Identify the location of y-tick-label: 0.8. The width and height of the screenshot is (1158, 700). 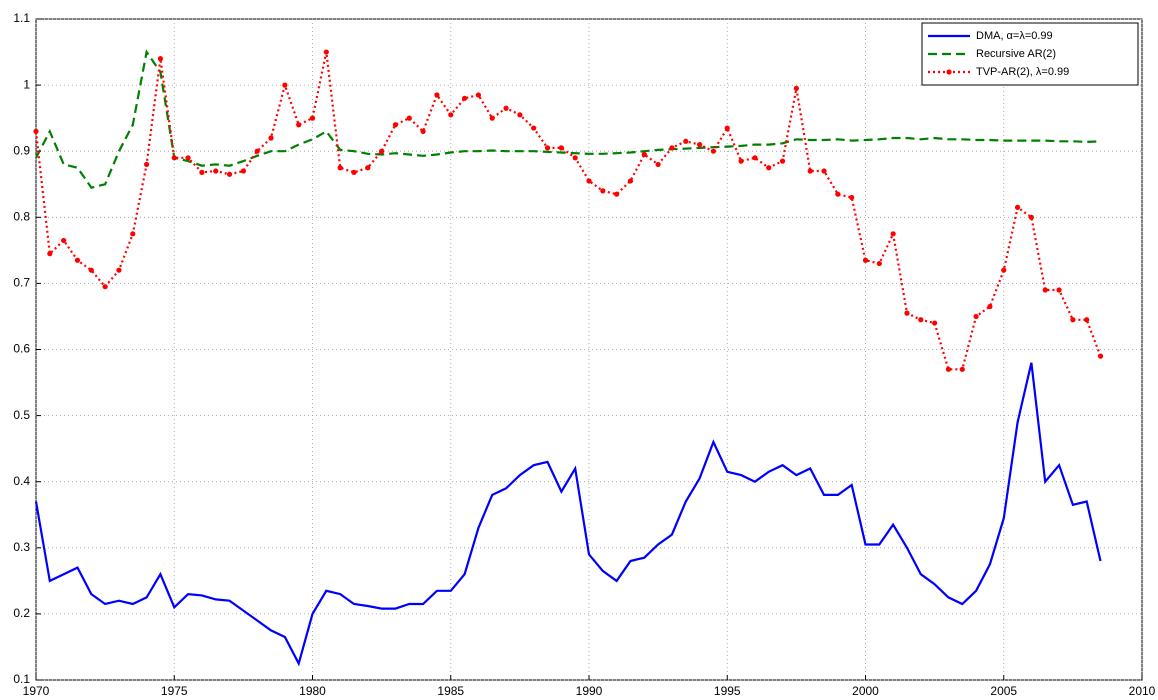
(21, 216).